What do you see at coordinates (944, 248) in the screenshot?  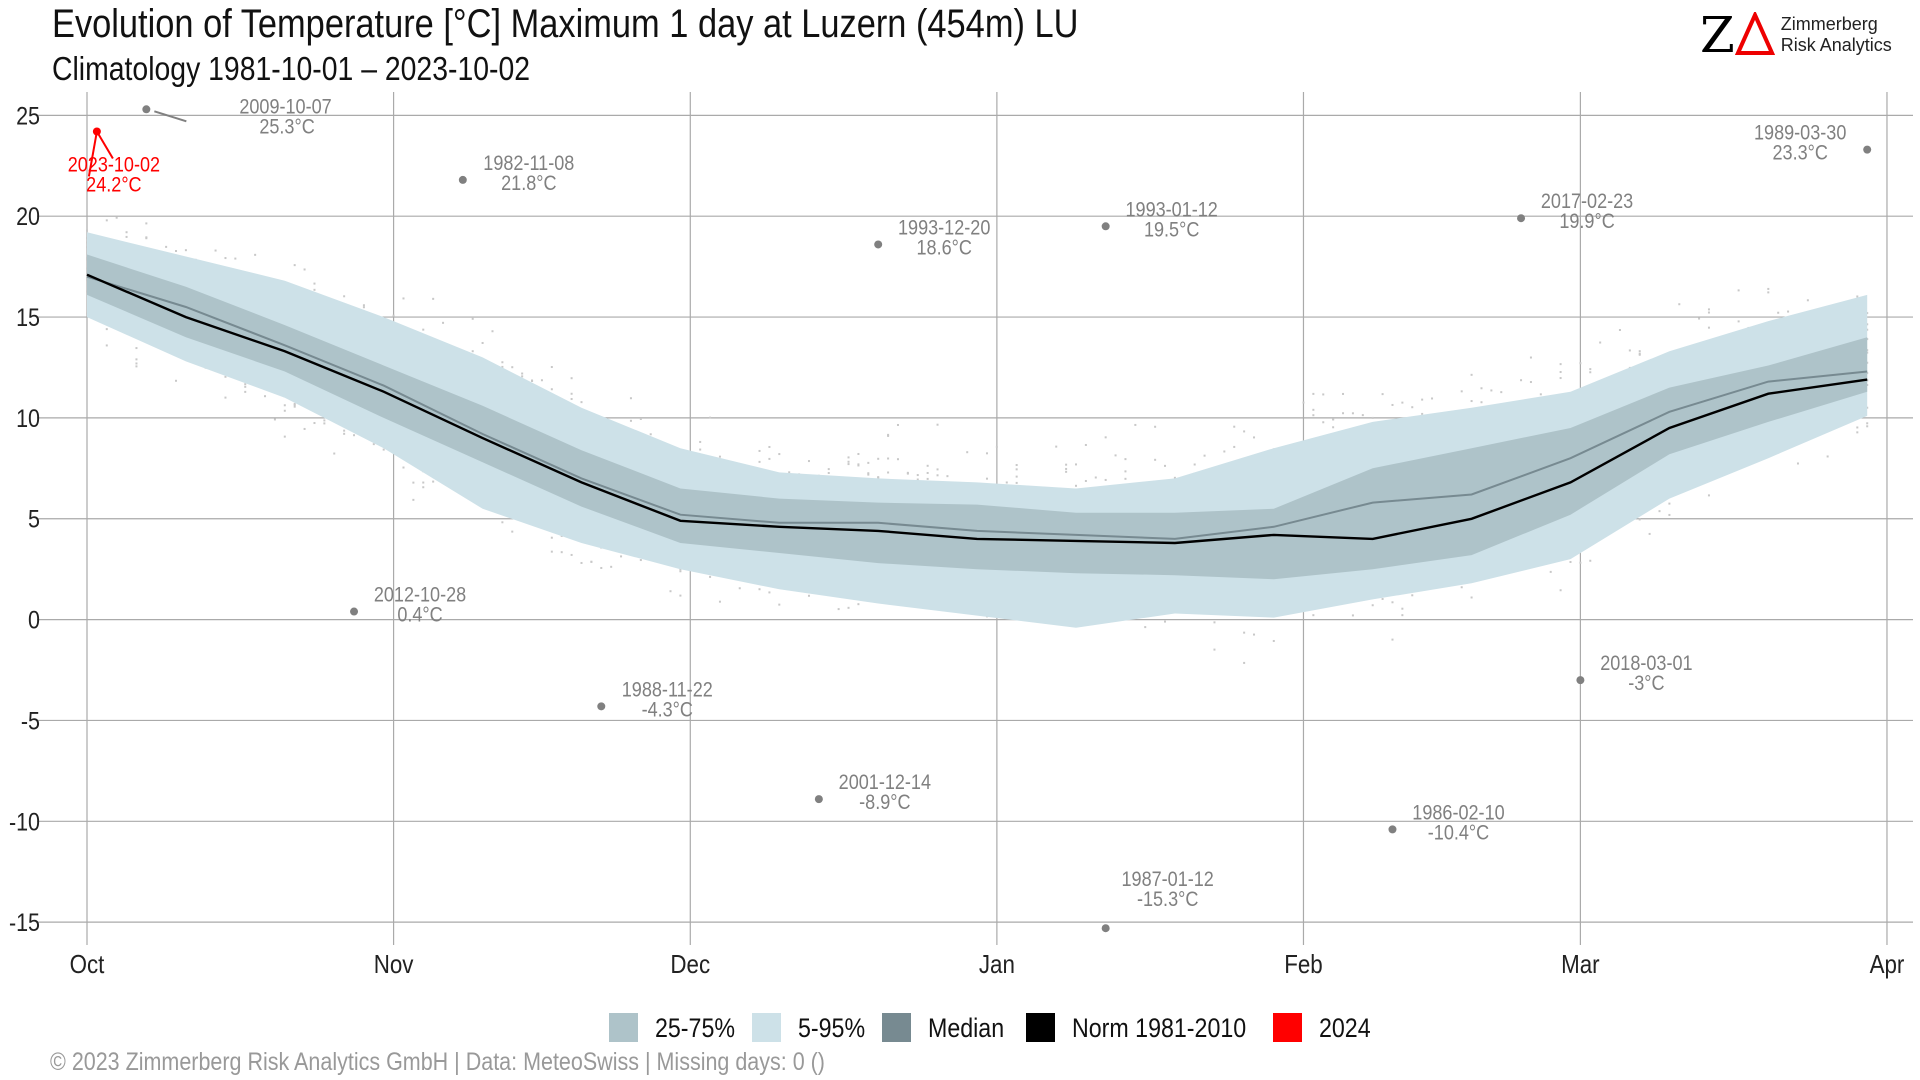 I see `record-value: 18.6°C` at bounding box center [944, 248].